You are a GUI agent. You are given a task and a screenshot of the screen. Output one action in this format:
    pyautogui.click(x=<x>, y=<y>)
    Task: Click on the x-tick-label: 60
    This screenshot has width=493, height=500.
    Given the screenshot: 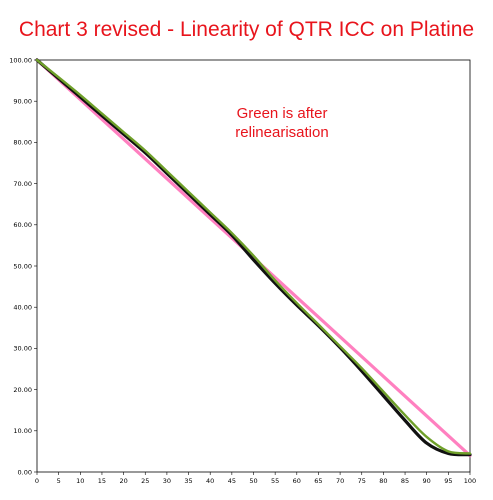 What is the action you would take?
    pyautogui.click(x=297, y=481)
    